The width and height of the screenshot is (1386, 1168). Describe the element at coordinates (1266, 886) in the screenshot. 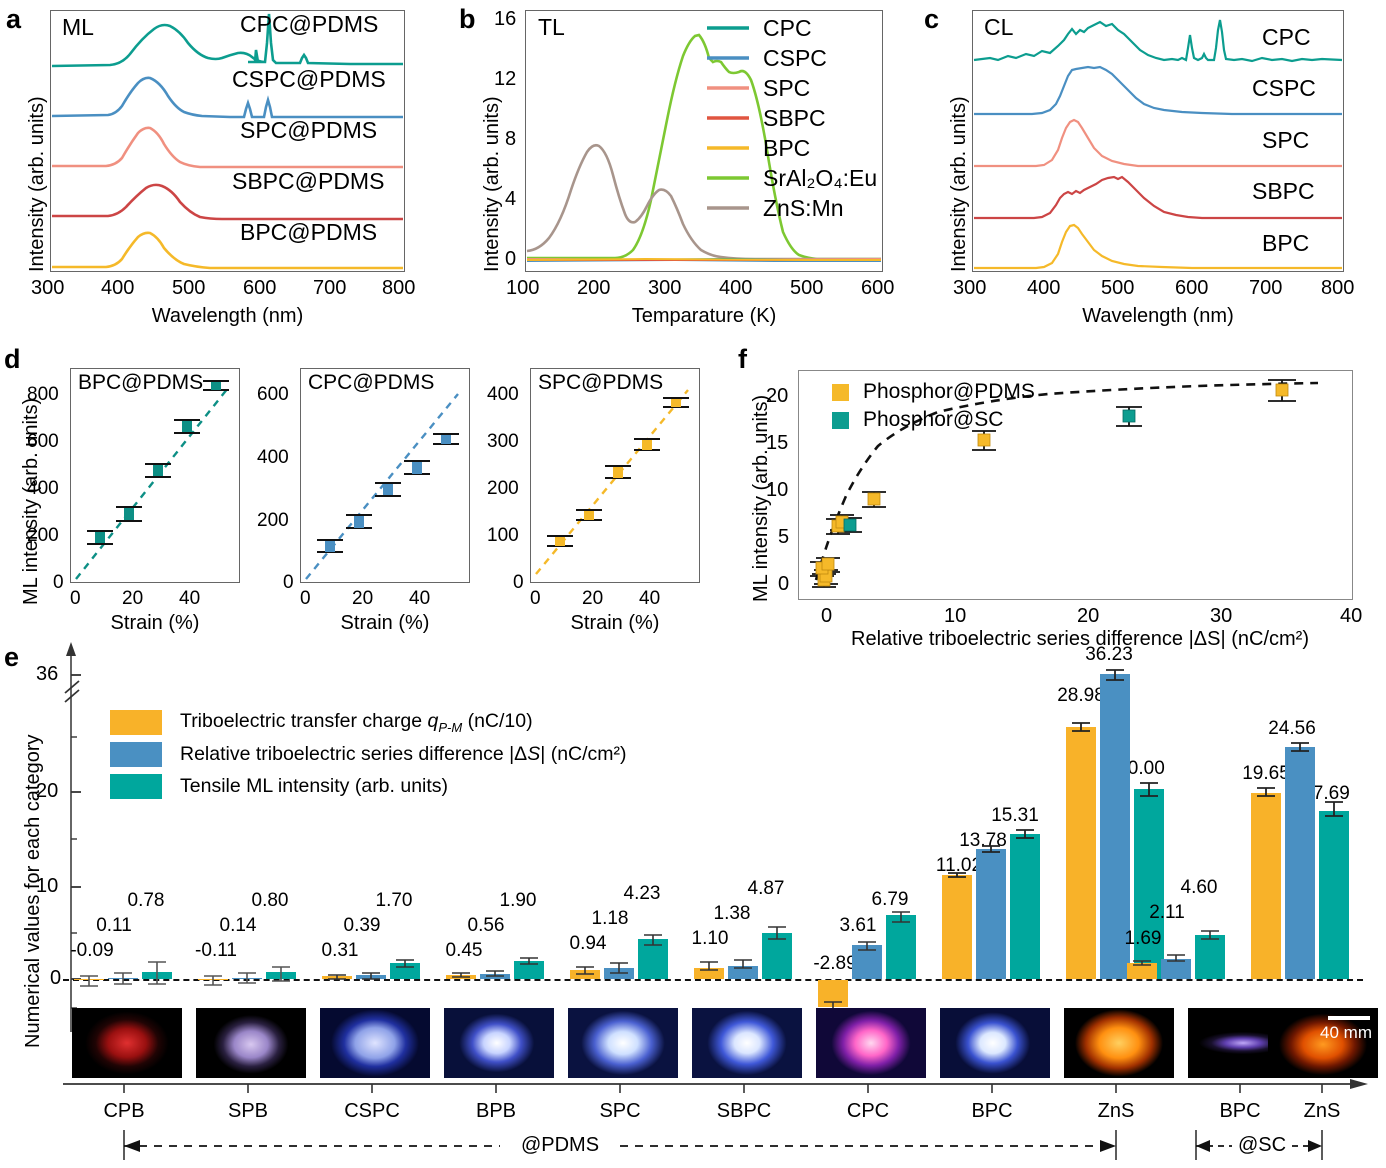

I see `bar-znssc-charge` at that location.